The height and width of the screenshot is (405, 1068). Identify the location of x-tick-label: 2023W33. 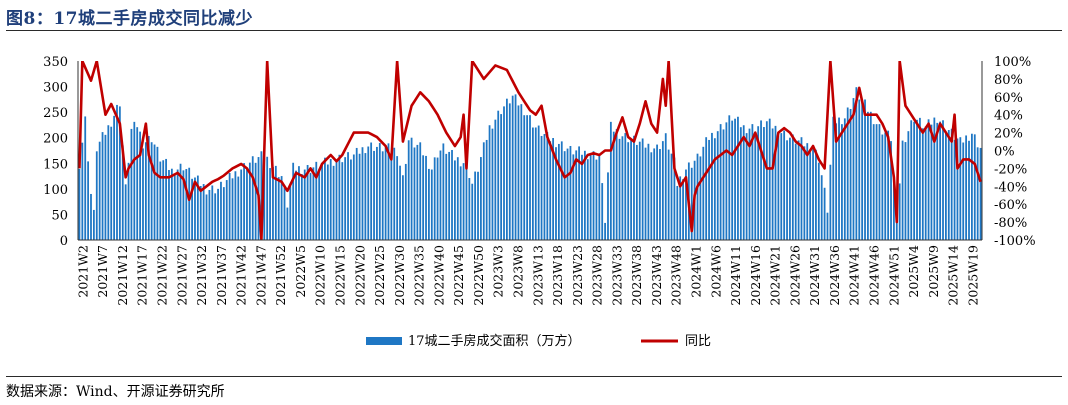
(616, 275).